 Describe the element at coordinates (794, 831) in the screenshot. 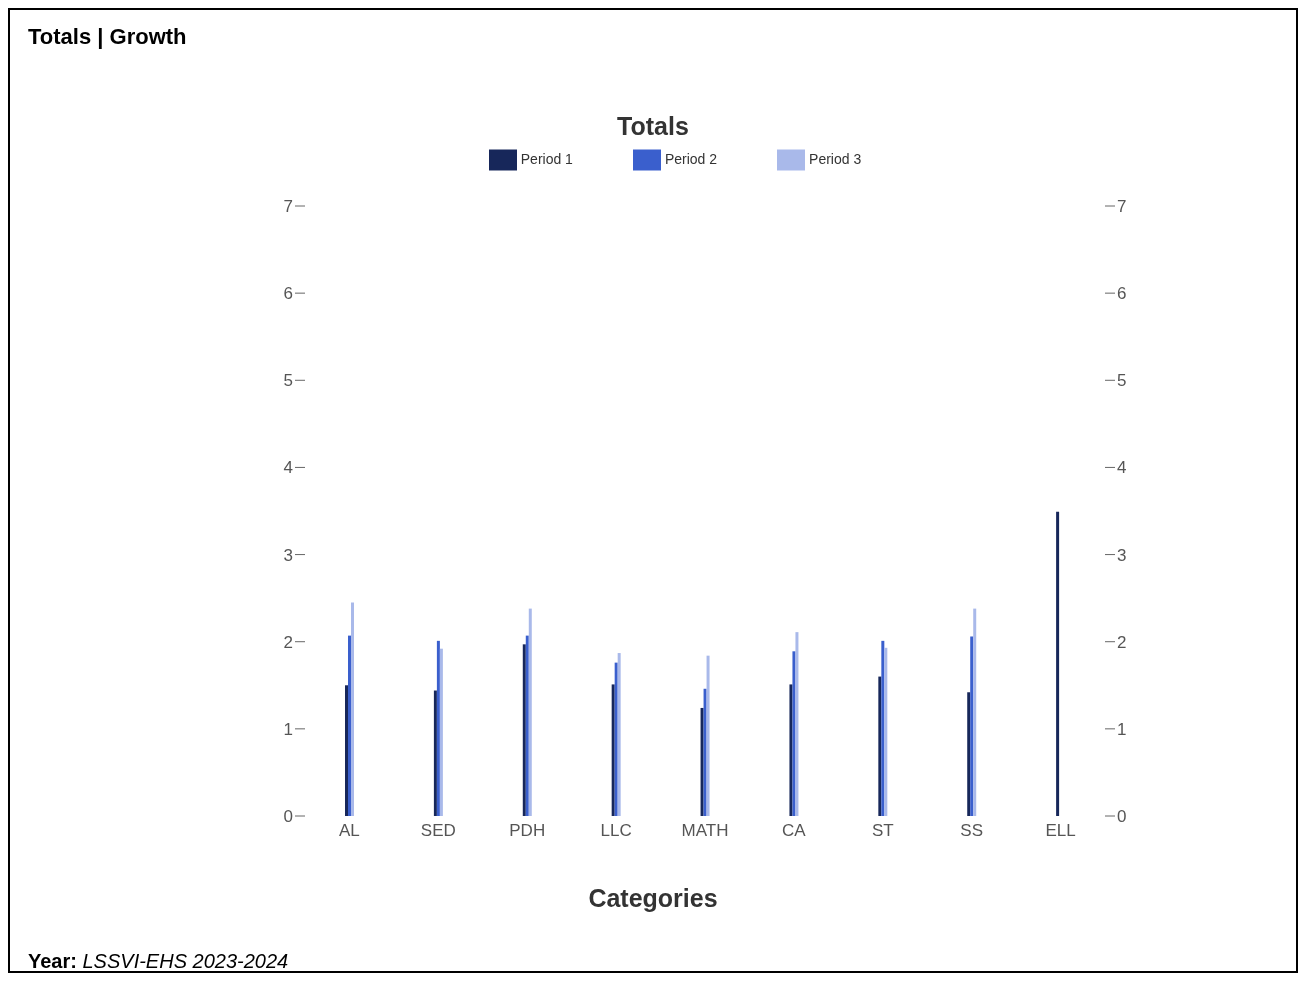

I see `x-tick-label: CA` at that location.